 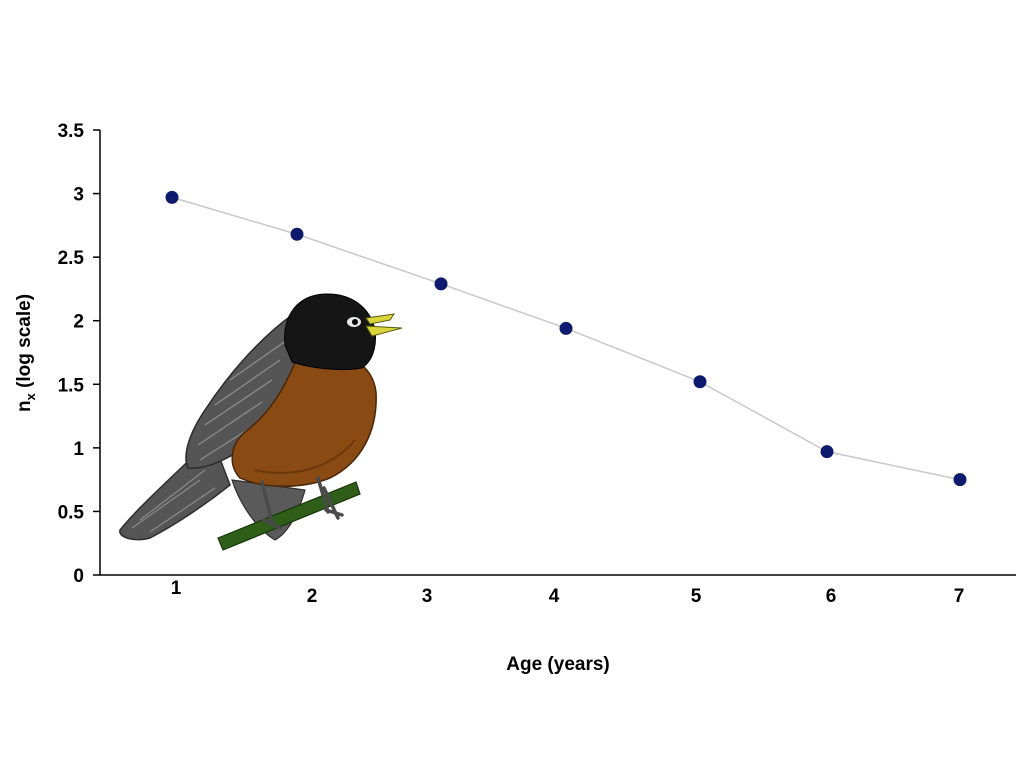 I want to click on y-tick-label: 3.5, so click(x=71, y=131).